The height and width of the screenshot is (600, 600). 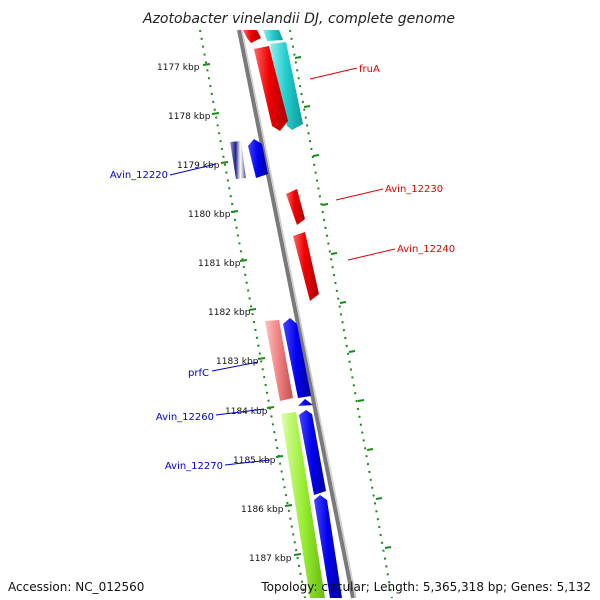 What do you see at coordinates (295, 207) in the screenshot?
I see `avin-12230-gene` at bounding box center [295, 207].